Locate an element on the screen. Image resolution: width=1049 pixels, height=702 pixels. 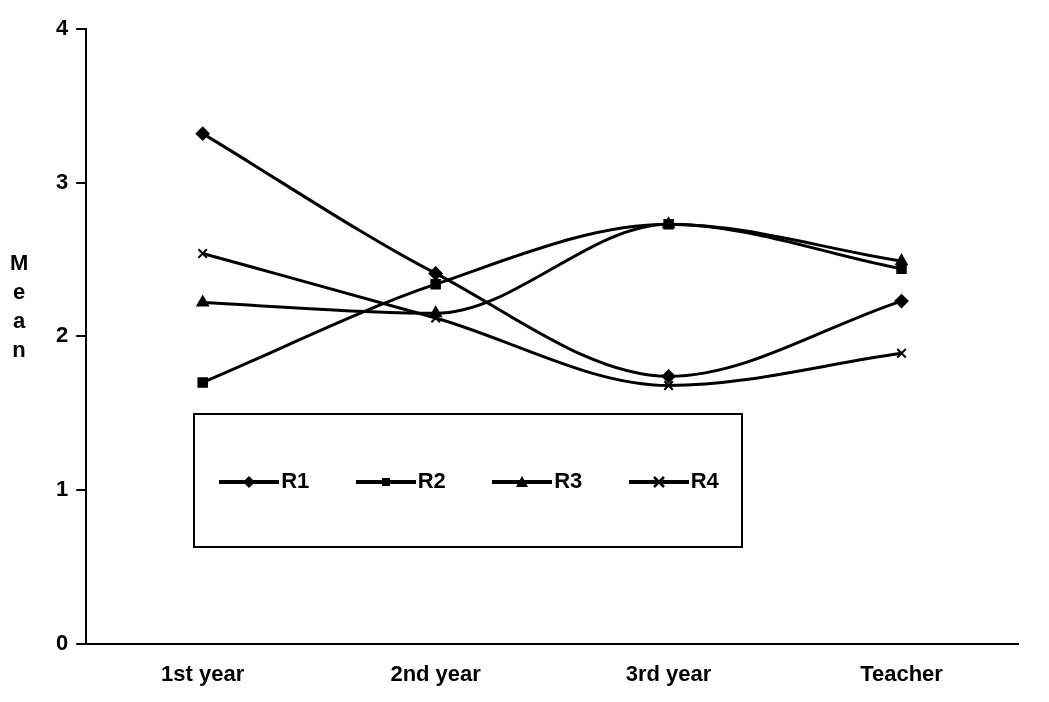
y-tick-label: 2 is located at coordinates (62, 335).